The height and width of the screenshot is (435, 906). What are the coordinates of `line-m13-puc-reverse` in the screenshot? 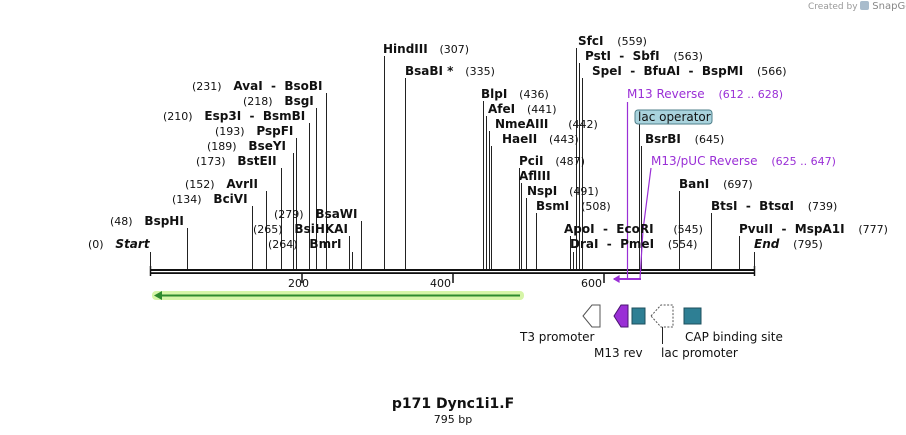 It's located at (645, 223).